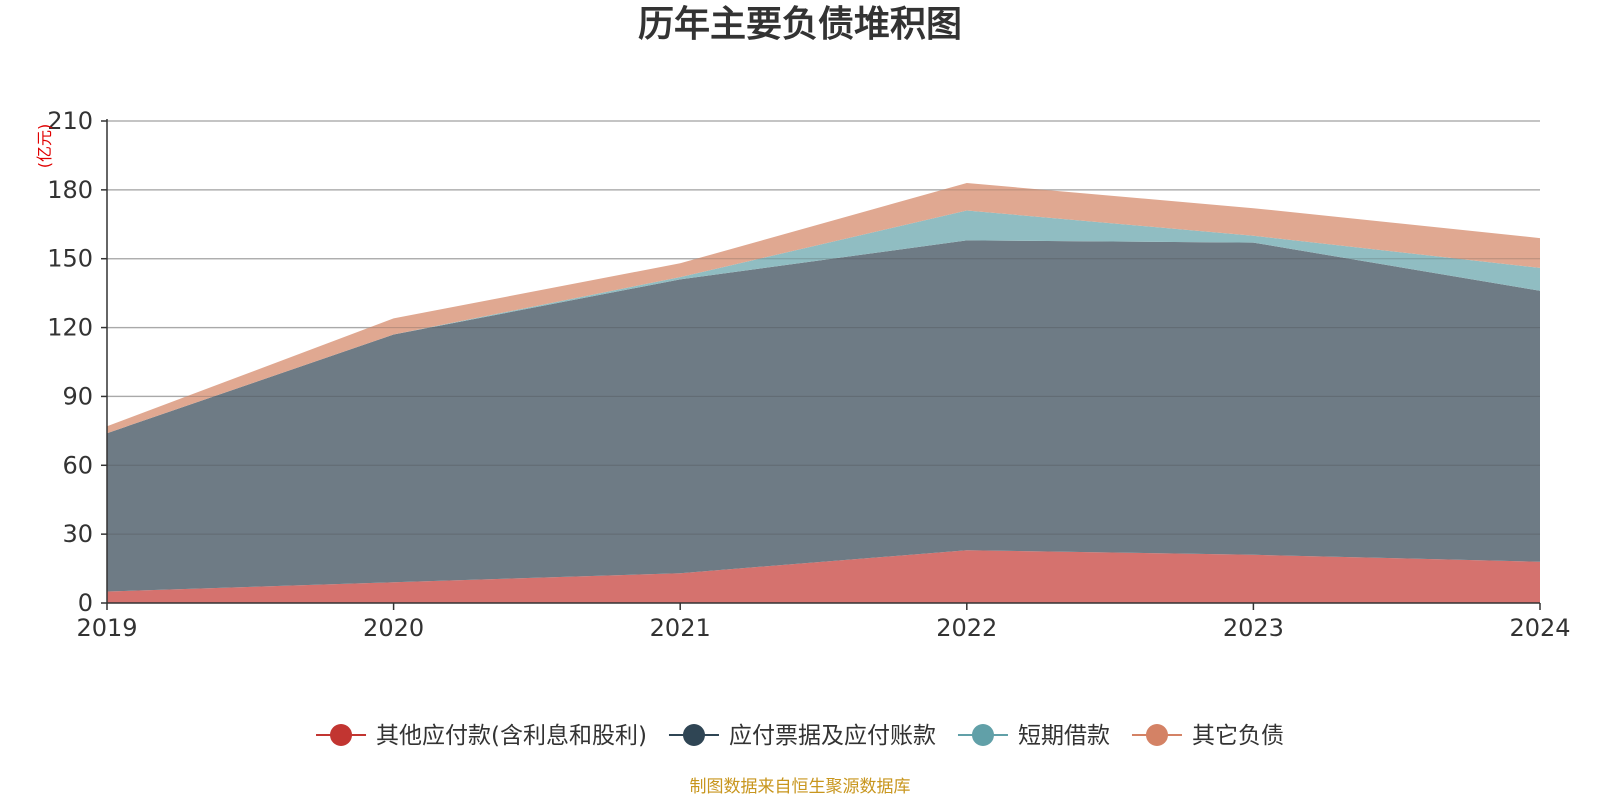  I want to click on y-tick-label: 0, so click(85, 603).